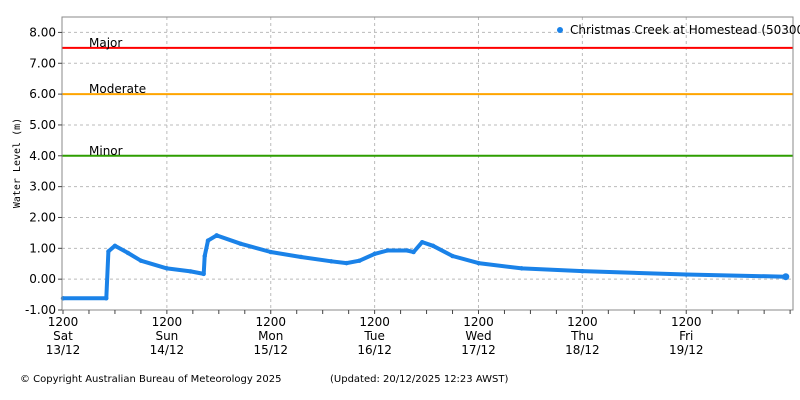 Image resolution: width=800 pixels, height=400 pixels. Describe the element at coordinates (42, 217) in the screenshot. I see `y-tick-label: 2.00` at that location.